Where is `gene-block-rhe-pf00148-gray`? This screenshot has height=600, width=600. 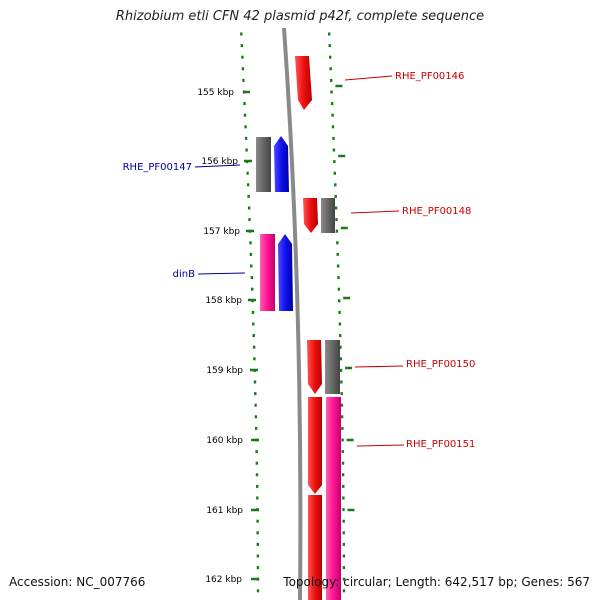
gene-block-rhe-pf00148-gray is located at coordinates (328, 215).